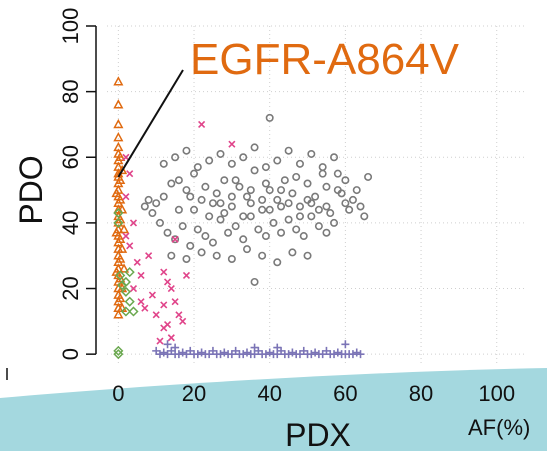 The image size is (547, 451). Describe the element at coordinates (499, 427) in the screenshot. I see `unit-label: AF(%)` at that location.